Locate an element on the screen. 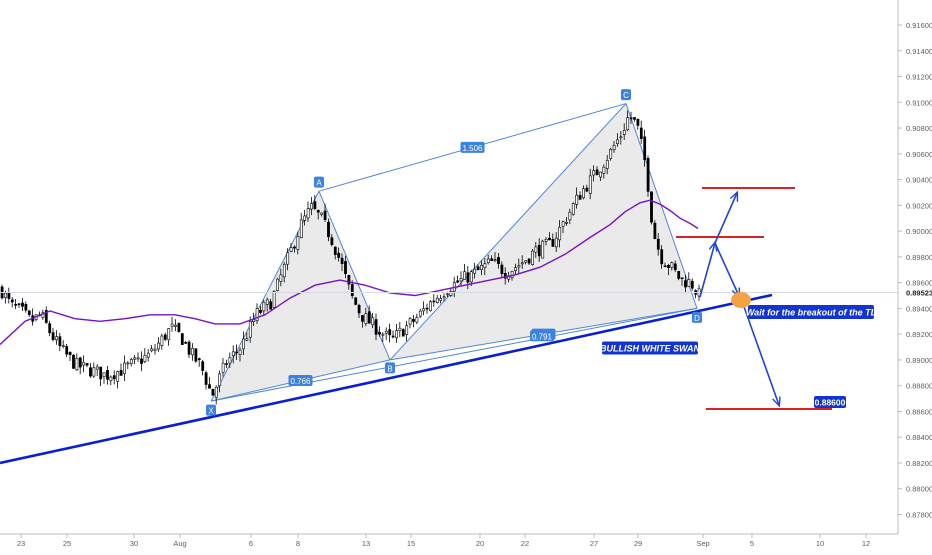 This screenshot has width=932, height=555. x-tick-label: Aug is located at coordinates (179, 543).